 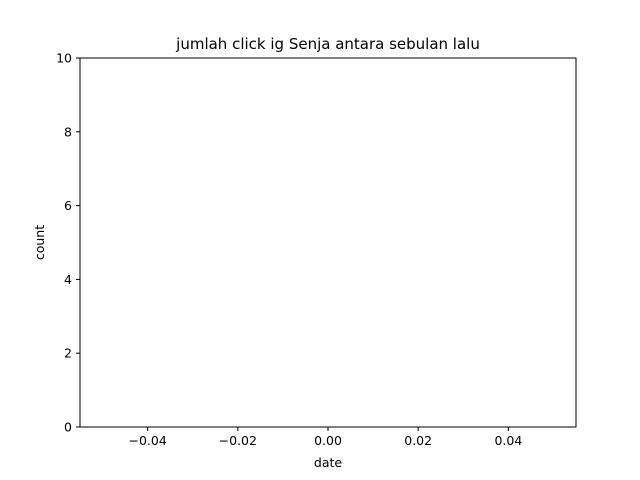 I want to click on x-tick-label: −0.02, so click(x=238, y=440).